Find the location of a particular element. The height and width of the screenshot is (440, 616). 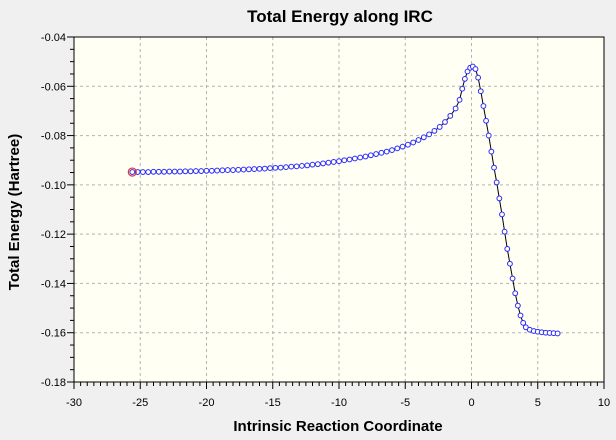

x-tick-label: 10 is located at coordinates (604, 403).